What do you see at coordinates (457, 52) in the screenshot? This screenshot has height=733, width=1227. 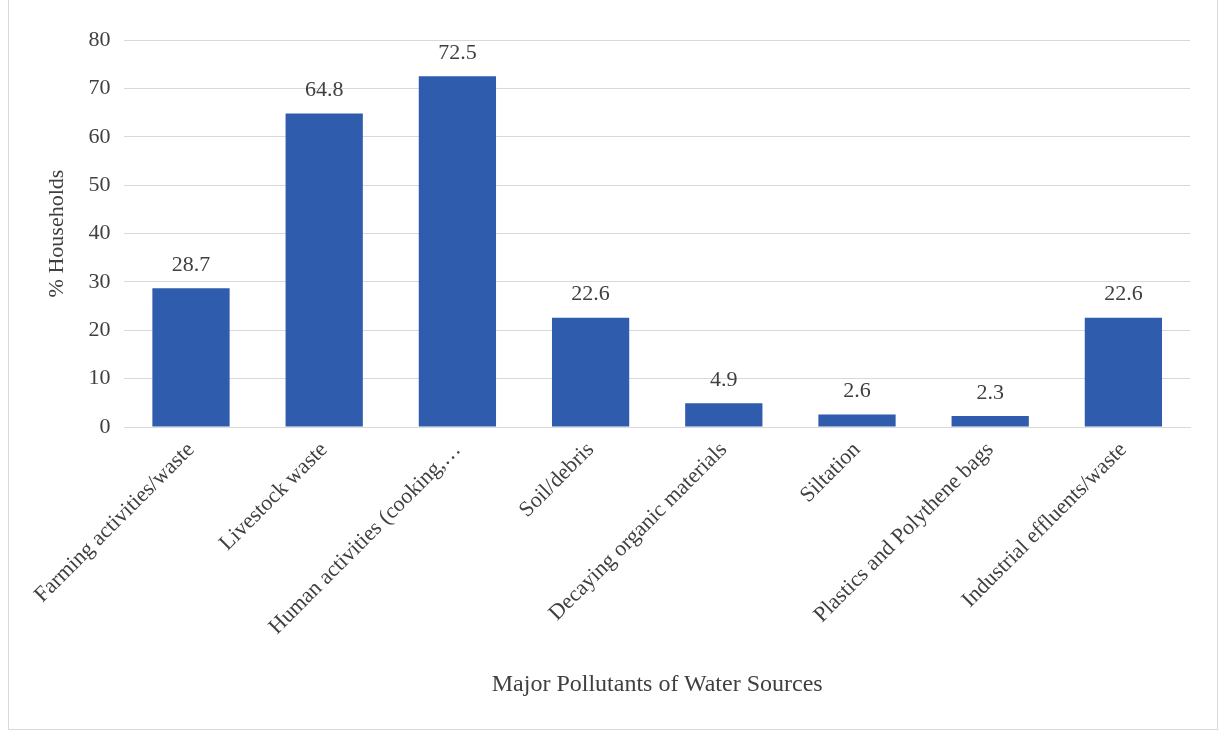 I see `data-label: 72.5` at bounding box center [457, 52].